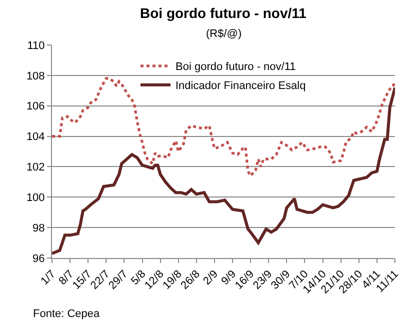  I want to click on source-note: Fonte: Cepea, so click(67, 314).